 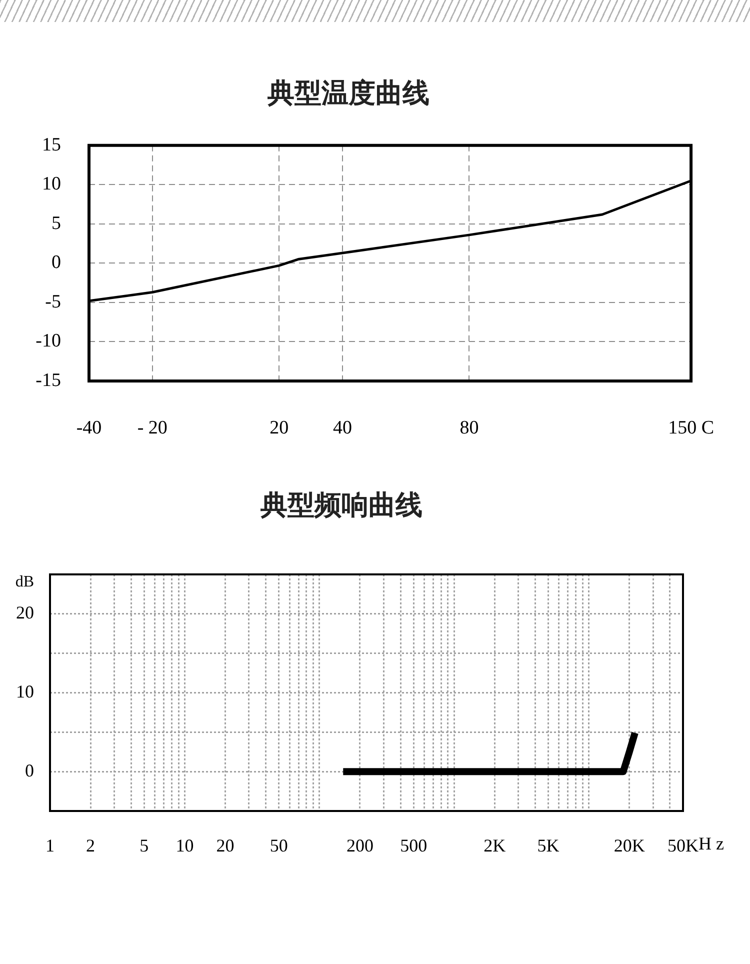 What do you see at coordinates (91, 846) in the screenshot?
I see `x-tick-label: 2` at bounding box center [91, 846].